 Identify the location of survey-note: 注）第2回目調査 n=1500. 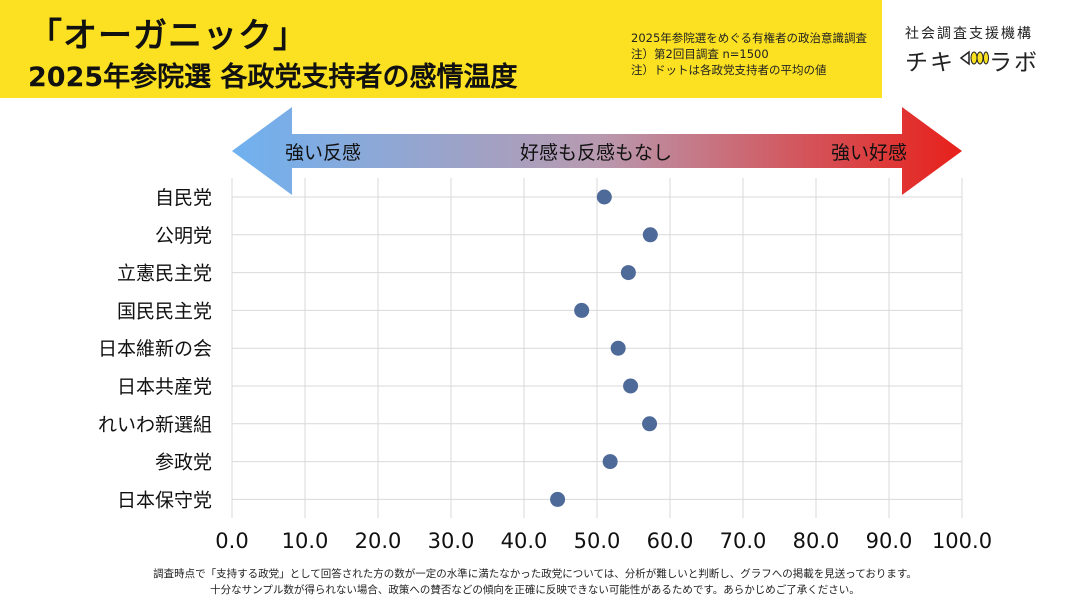
(700, 54).